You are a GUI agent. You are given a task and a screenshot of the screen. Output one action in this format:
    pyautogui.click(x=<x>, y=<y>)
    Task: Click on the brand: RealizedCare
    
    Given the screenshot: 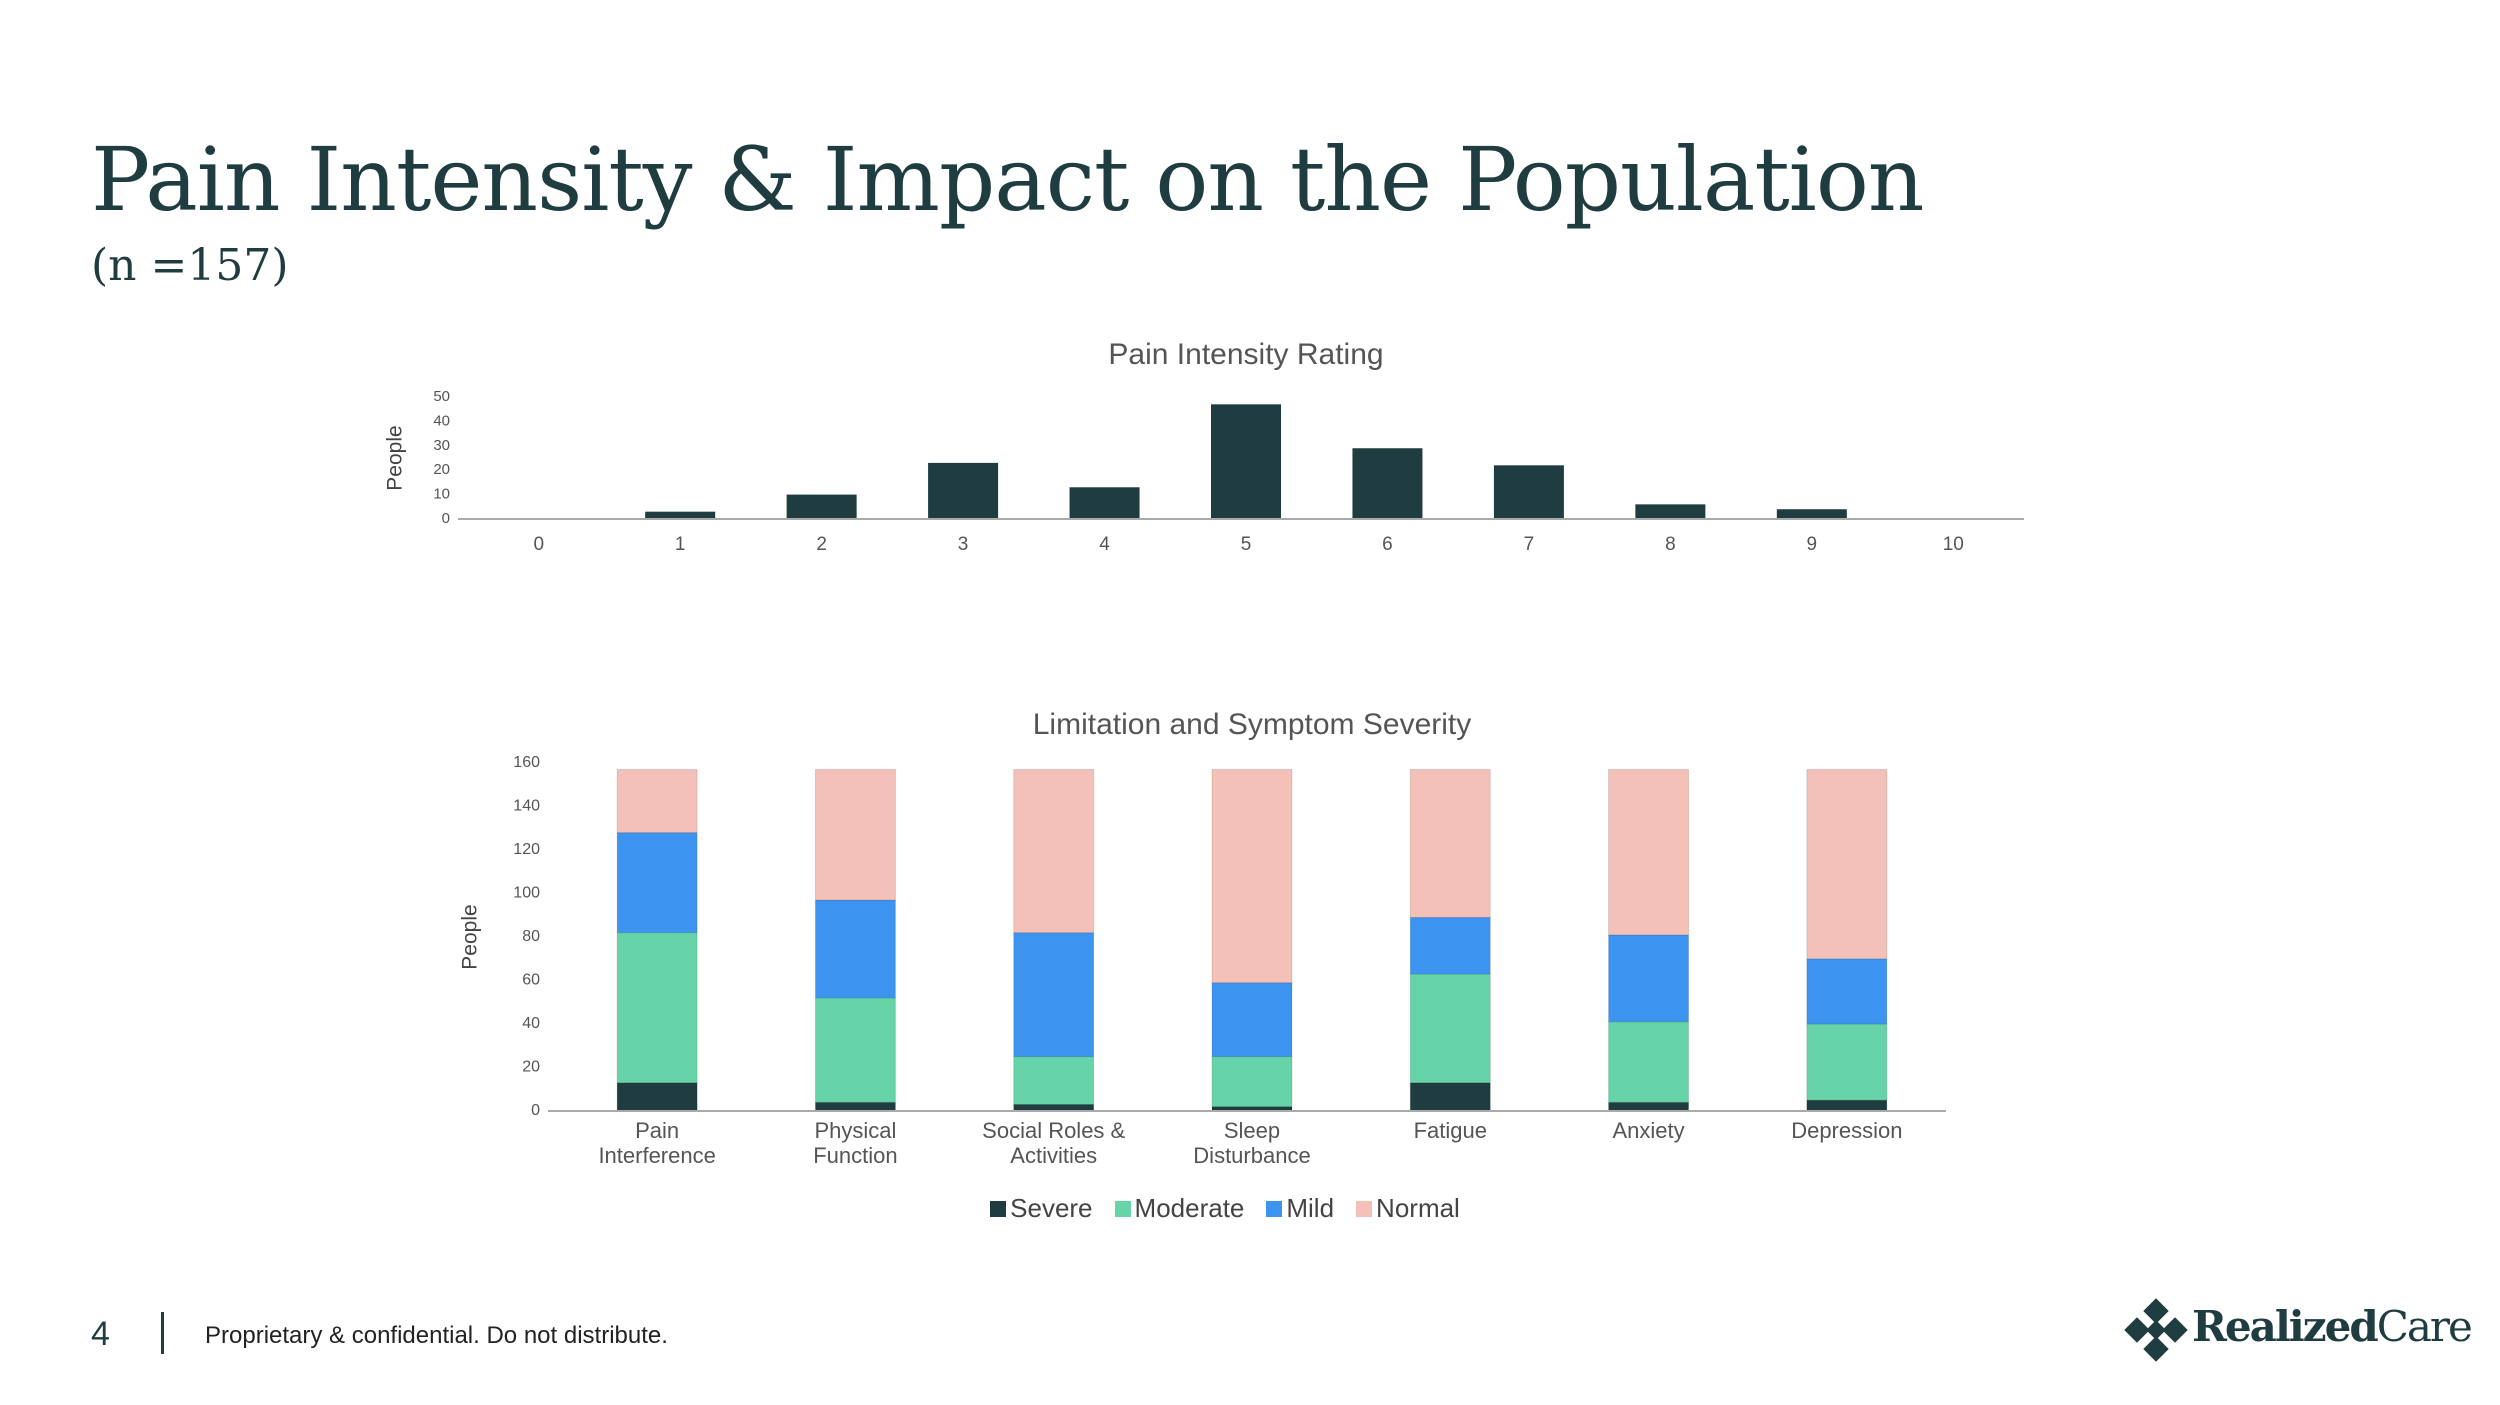 What is the action you would take?
    pyautogui.click(x=2332, y=1326)
    